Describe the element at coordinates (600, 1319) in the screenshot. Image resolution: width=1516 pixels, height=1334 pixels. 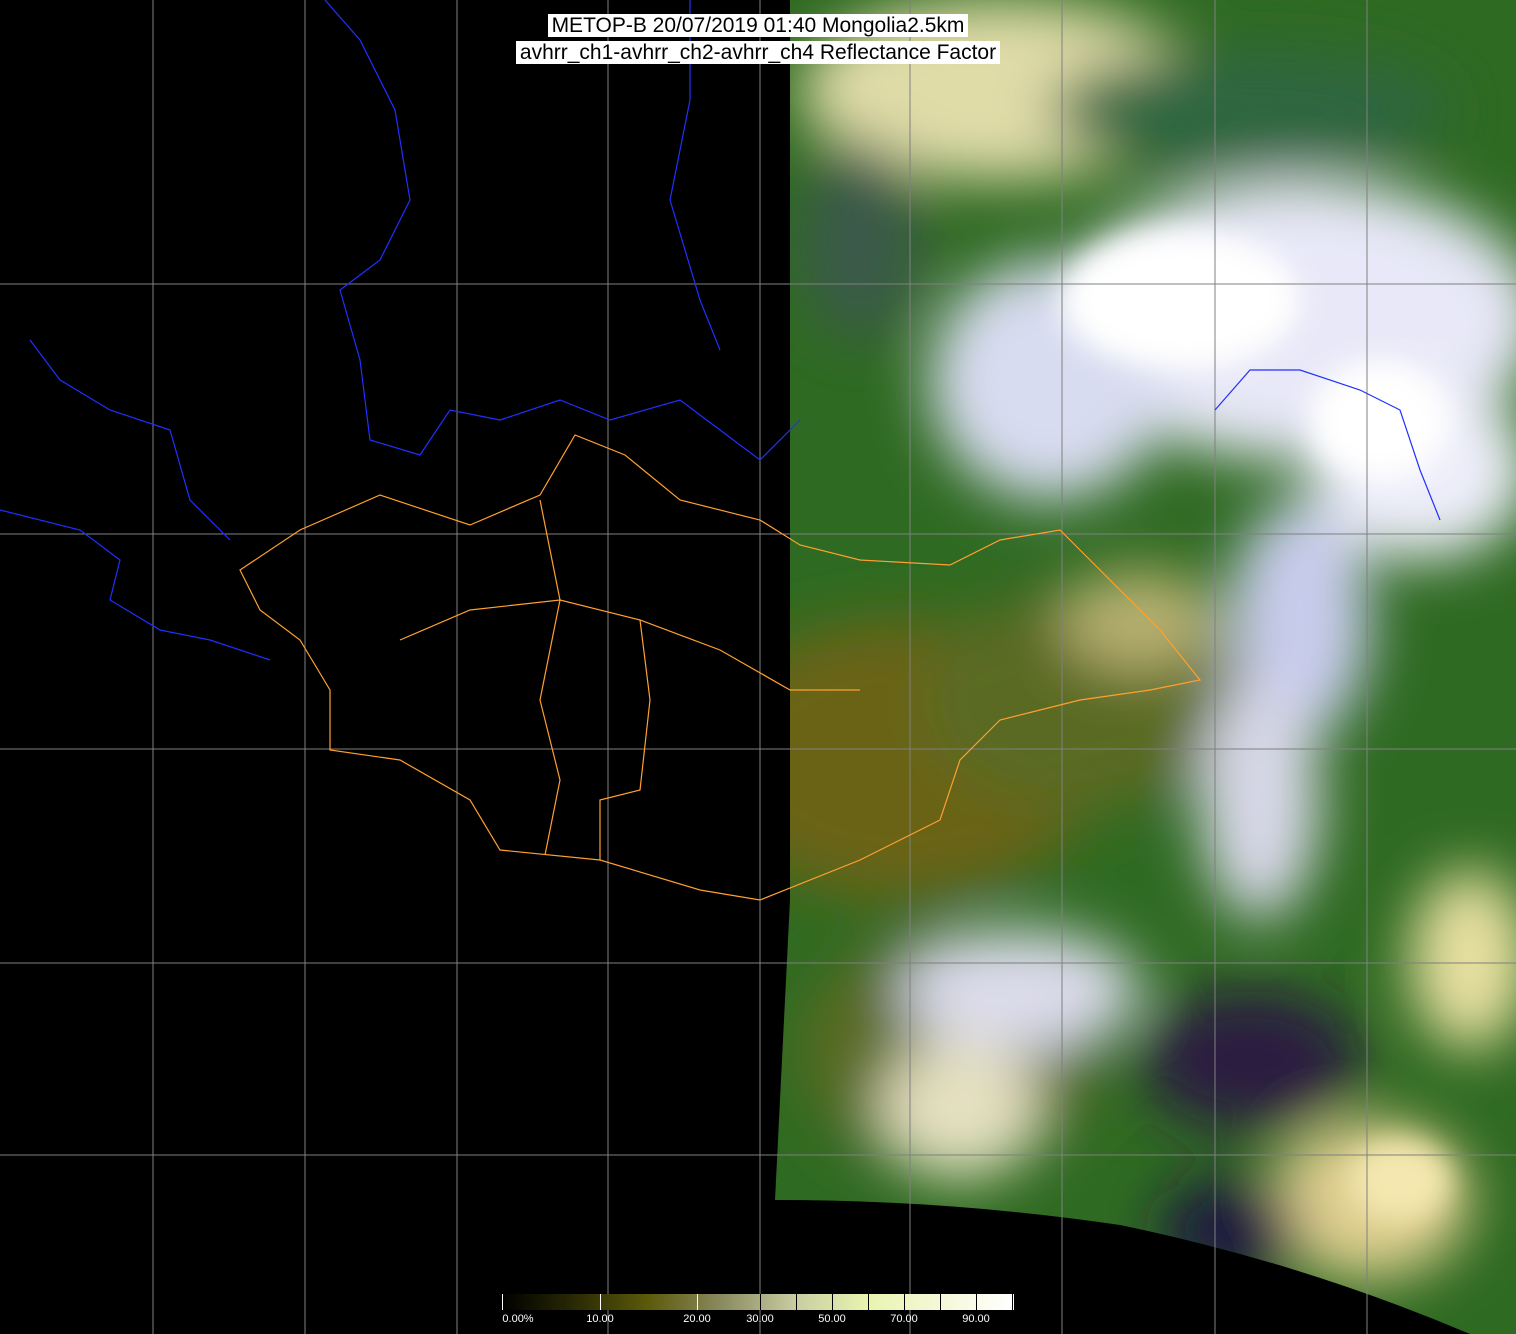
I see `colorbar-label: 10.00` at that location.